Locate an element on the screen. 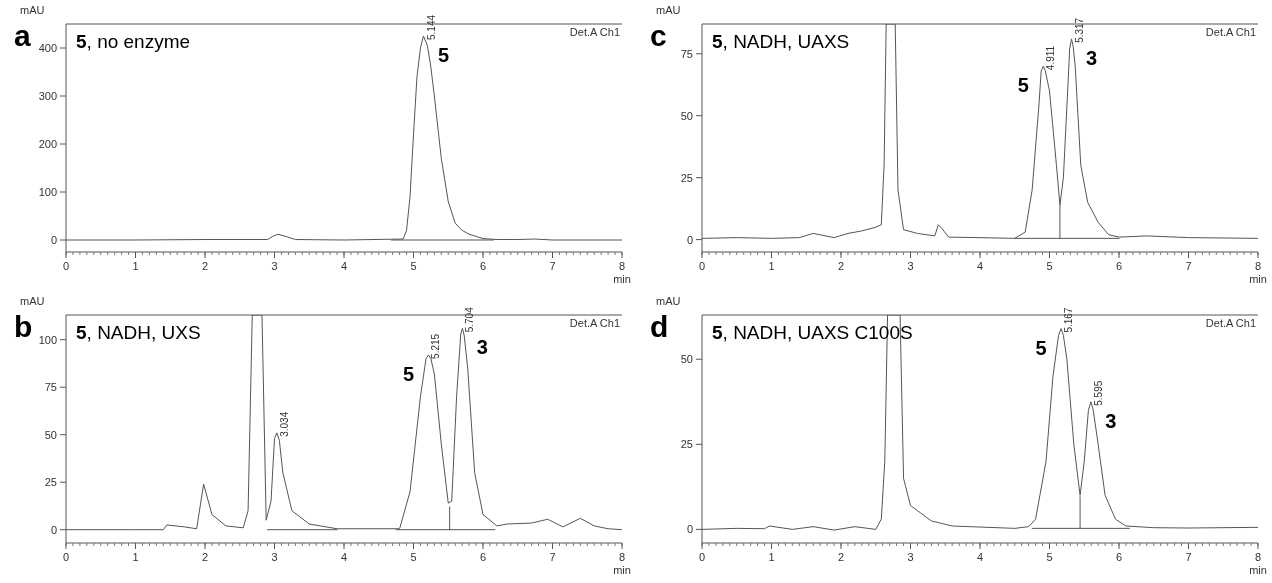 The image size is (1272, 583). annotation: 5.704 is located at coordinates (470, 319).